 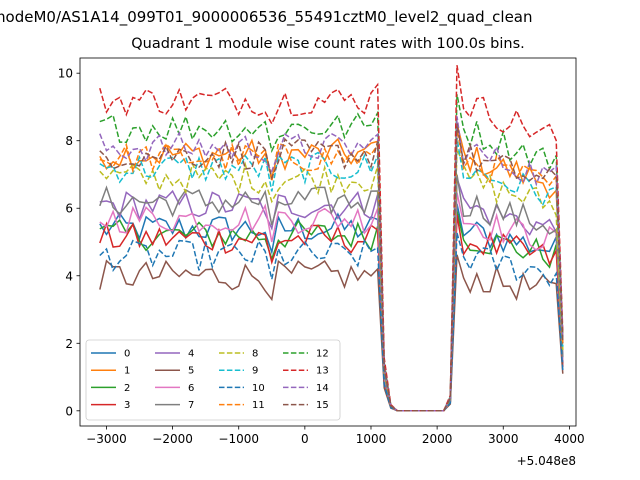 What do you see at coordinates (65, 74) in the screenshot?
I see `y-tick-label: 10` at bounding box center [65, 74].